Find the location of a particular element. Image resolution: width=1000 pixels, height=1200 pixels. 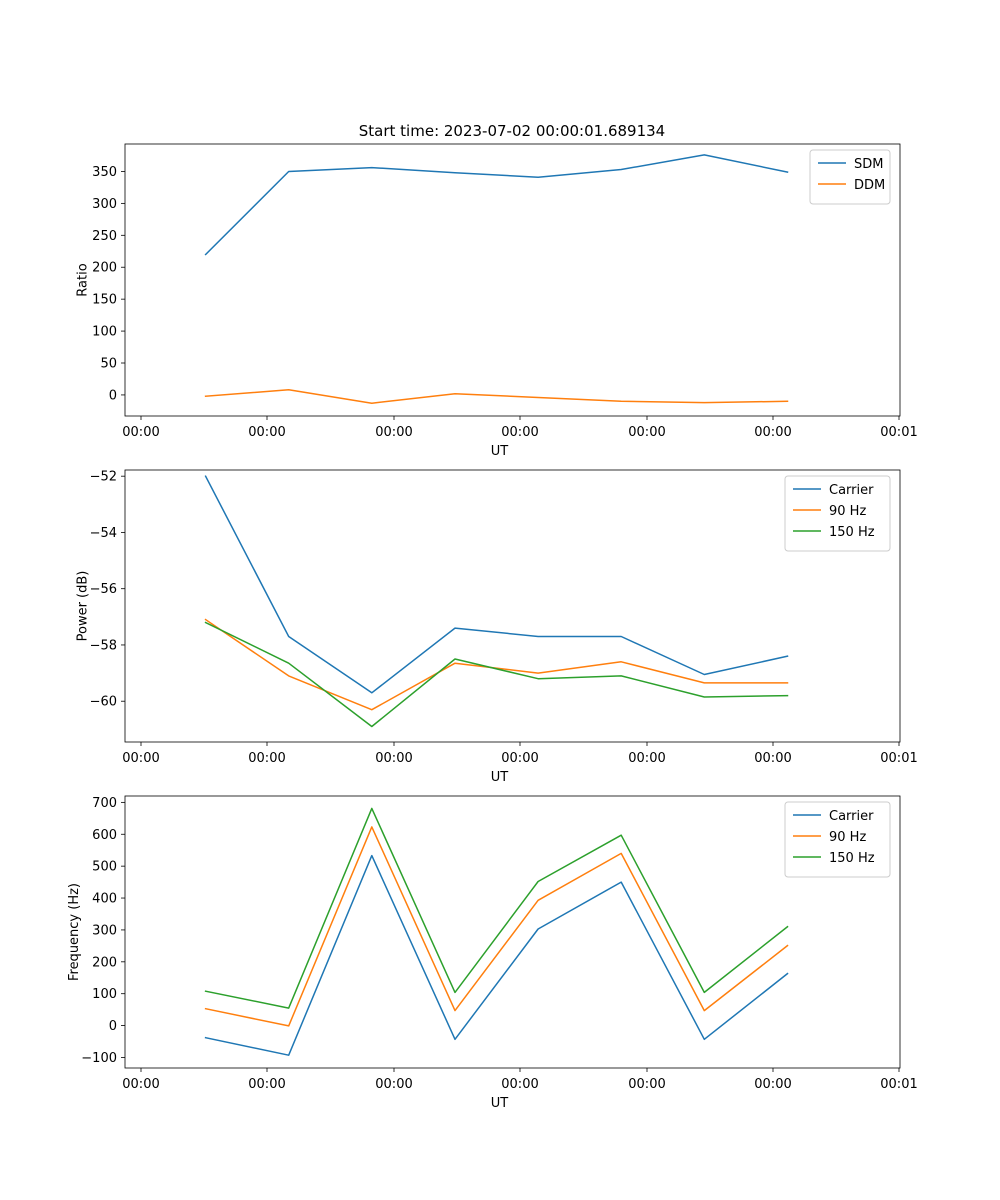

ratio-y-tick-label: 150 is located at coordinates (104, 300).